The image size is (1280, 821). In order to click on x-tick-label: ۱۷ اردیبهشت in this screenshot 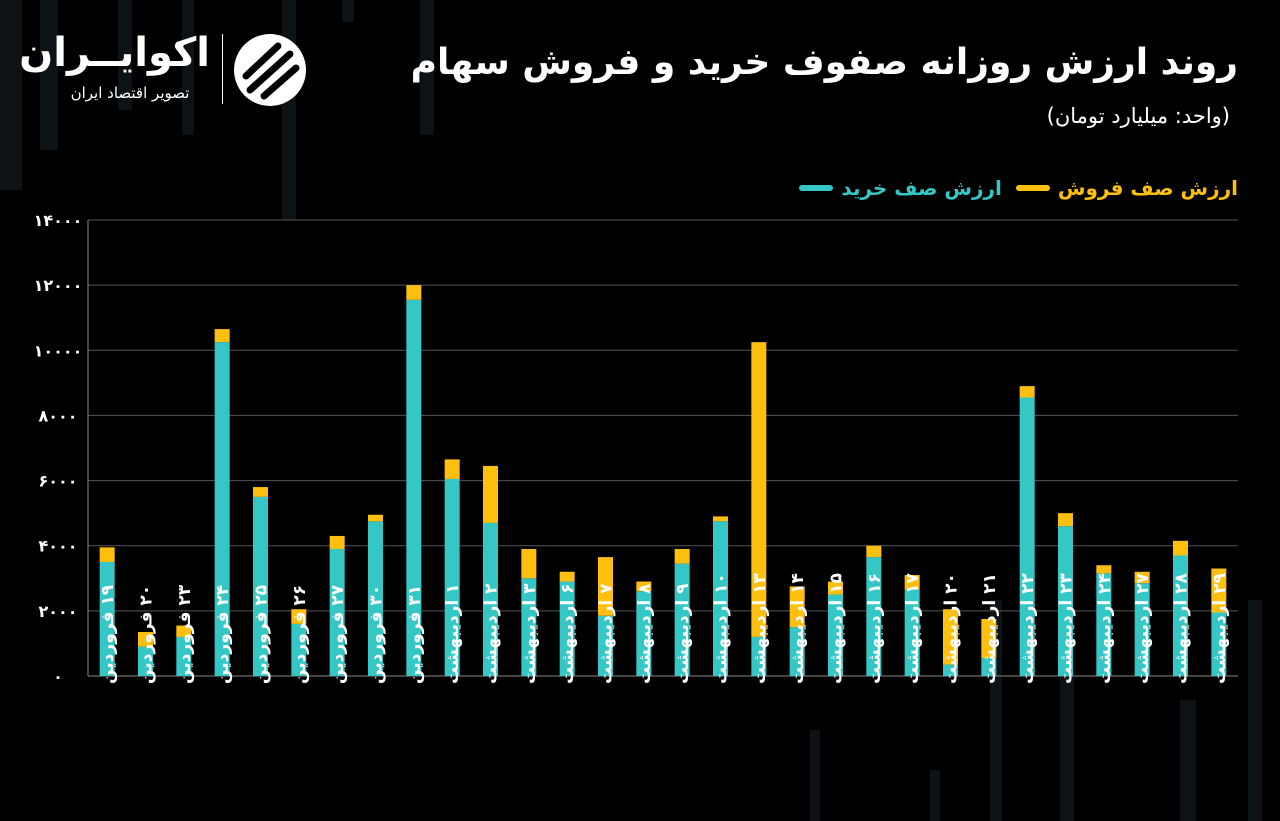, I will do `click(913, 628)`.